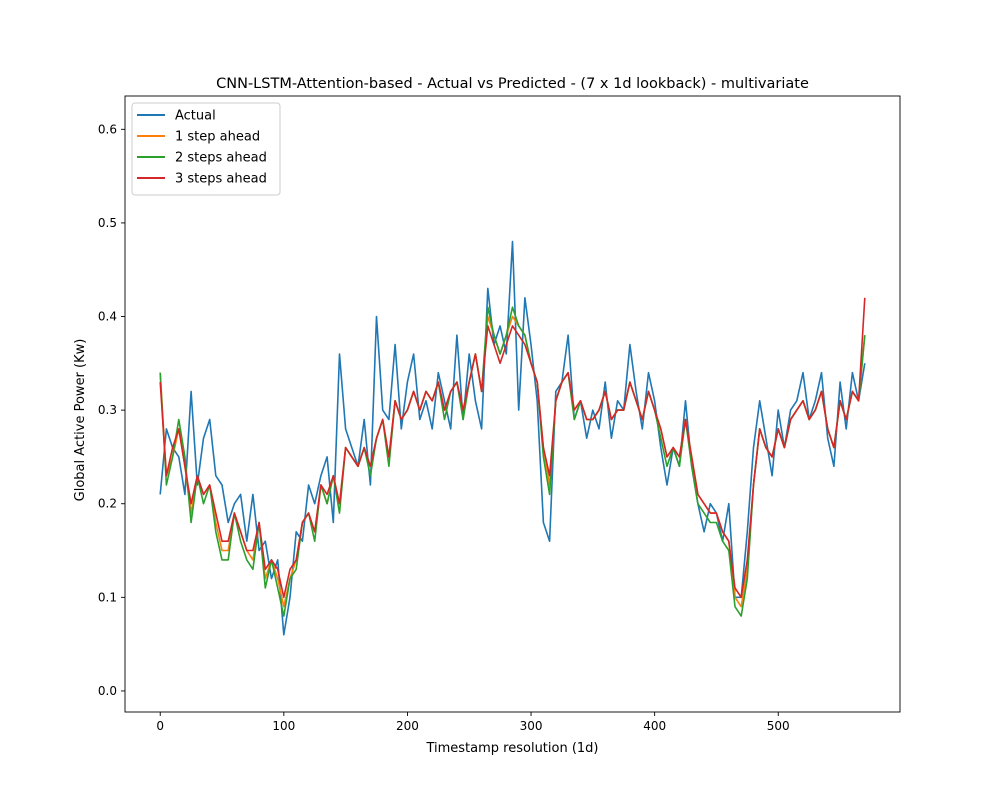 Image resolution: width=1000 pixels, height=804 pixels. What do you see at coordinates (107, 410) in the screenshot?
I see `y-tick-label: 0.3` at bounding box center [107, 410].